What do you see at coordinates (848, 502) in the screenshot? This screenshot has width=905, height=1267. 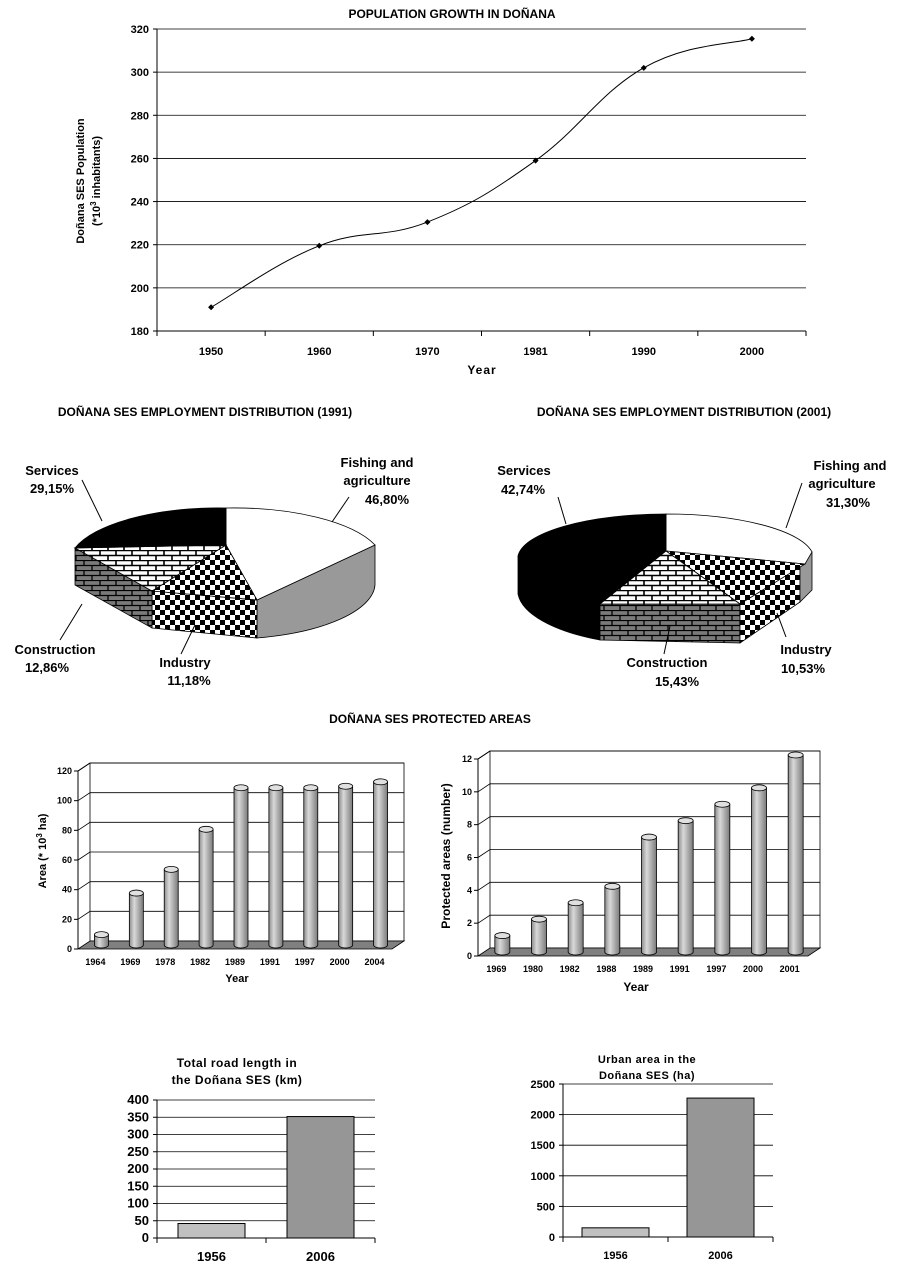 I see `pie-2001-pct-fishing: 31,30%` at bounding box center [848, 502].